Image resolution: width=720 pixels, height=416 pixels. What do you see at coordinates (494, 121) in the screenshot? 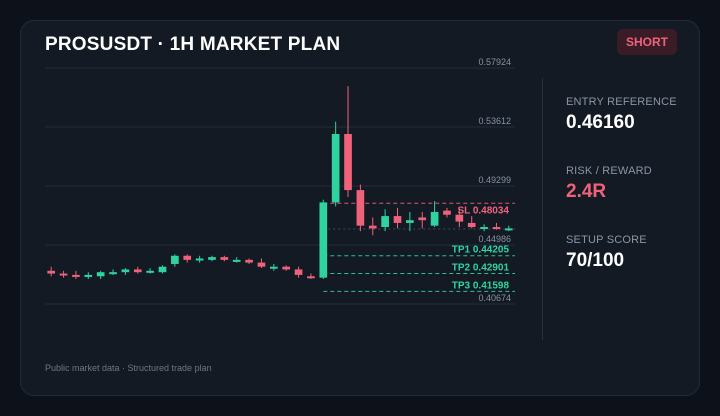
I see `y-tick-label: 0.53612` at bounding box center [494, 121].